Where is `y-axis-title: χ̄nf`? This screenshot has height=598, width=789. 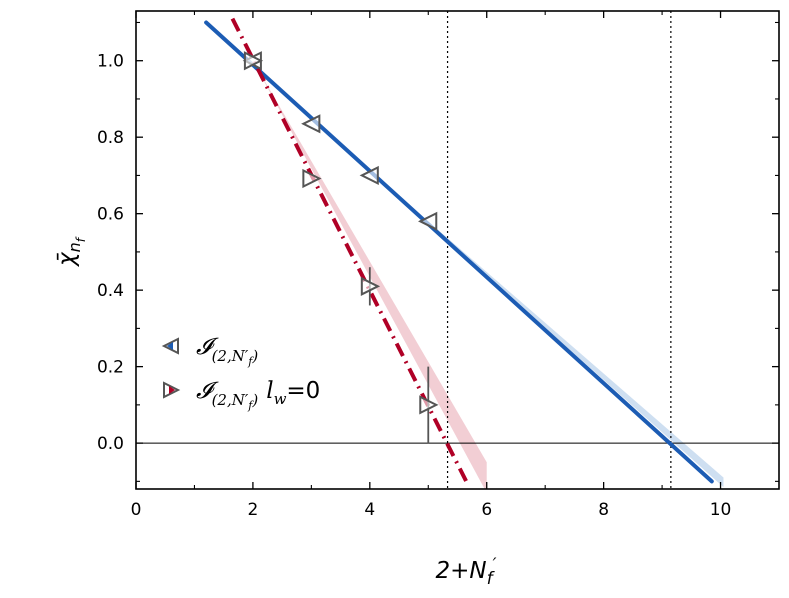 y-axis-title: χ̄nf is located at coordinates (71, 252).